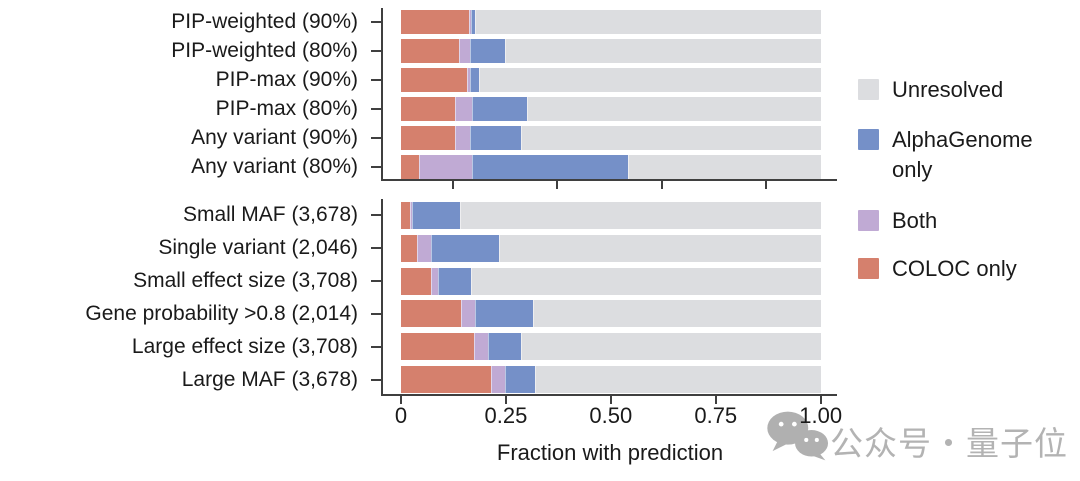  What do you see at coordinates (868, 89) in the screenshot?
I see `unresolved-swatch-icon` at bounding box center [868, 89].